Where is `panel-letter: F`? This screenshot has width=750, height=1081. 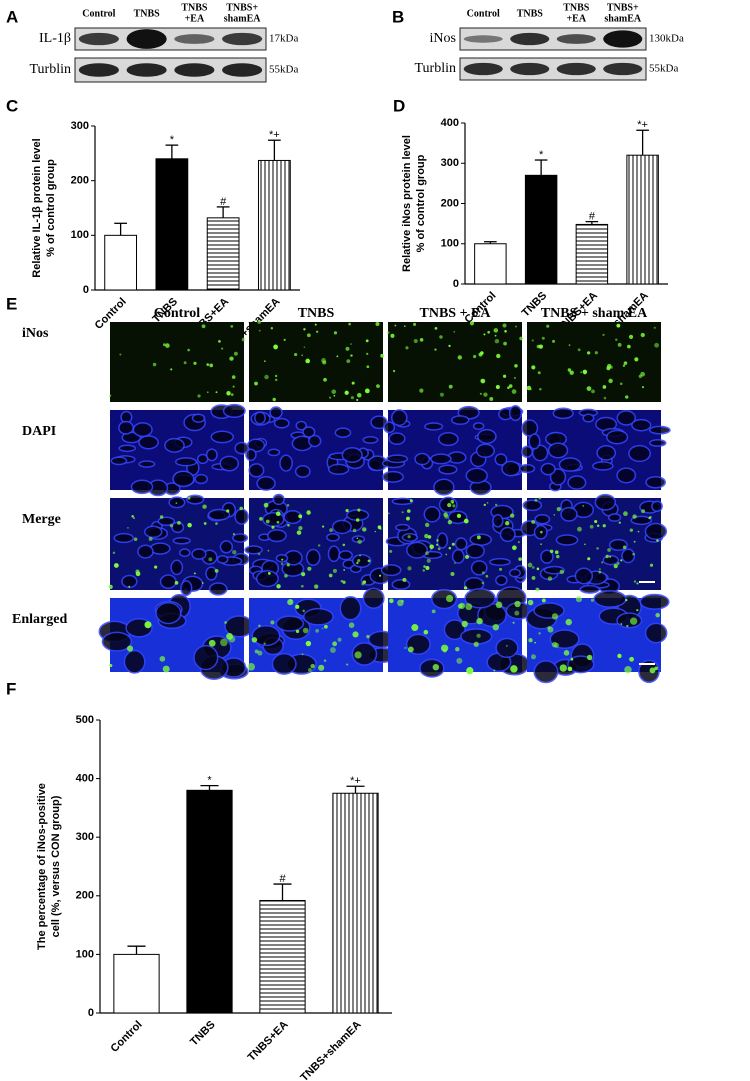
panel-letter: F is located at coordinates (11, 688).